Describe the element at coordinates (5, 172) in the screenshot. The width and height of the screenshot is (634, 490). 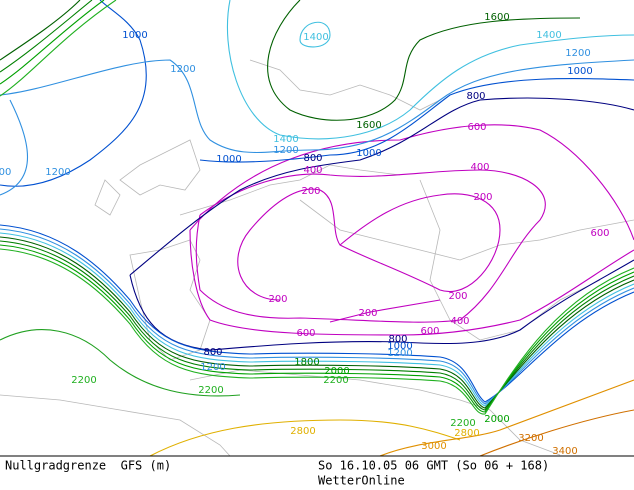
I see `contour-label: 00` at that location.